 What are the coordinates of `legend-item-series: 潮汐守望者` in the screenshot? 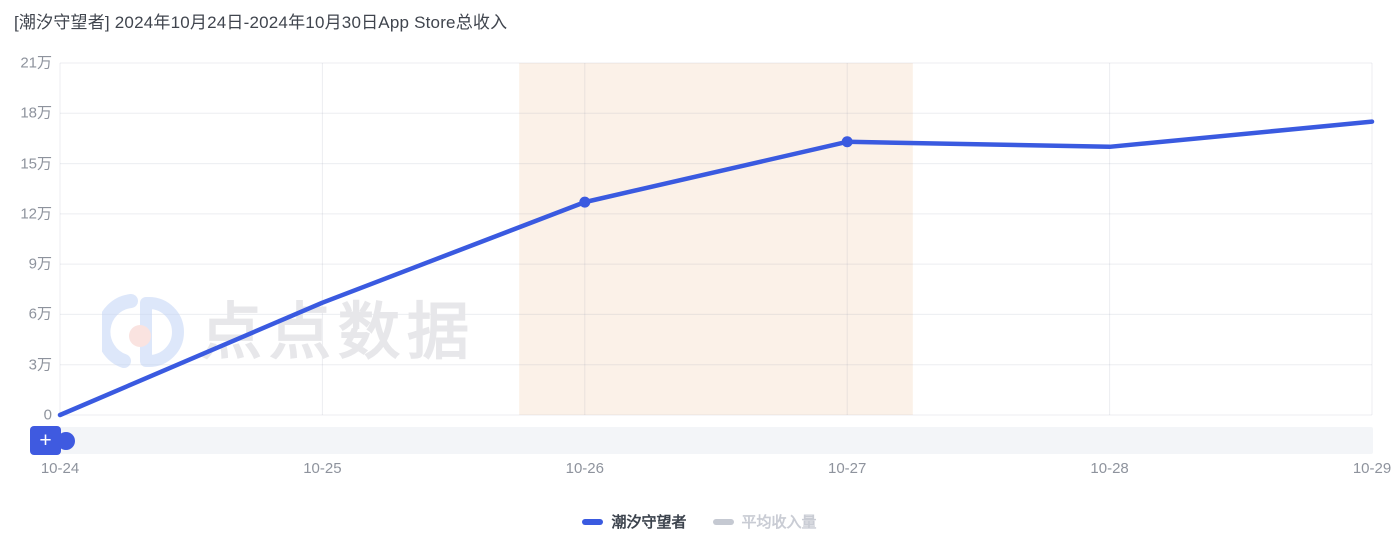 It's located at (634, 522).